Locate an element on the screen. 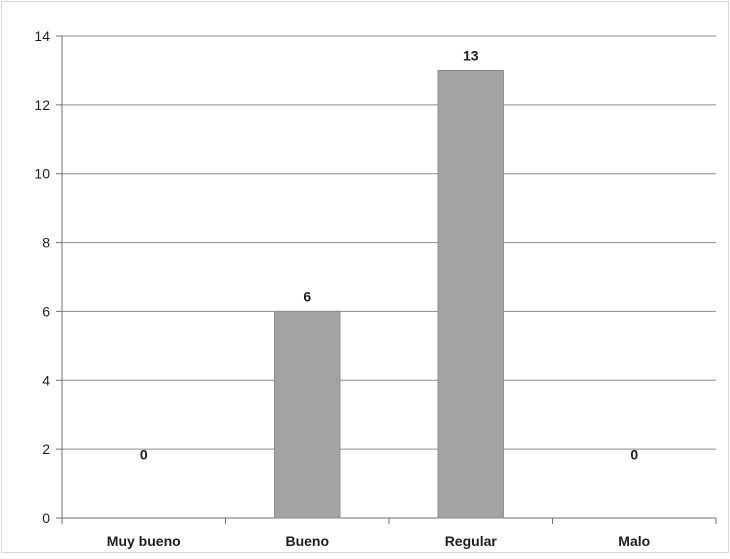 The width and height of the screenshot is (730, 559). data-label: 13 is located at coordinates (471, 55).